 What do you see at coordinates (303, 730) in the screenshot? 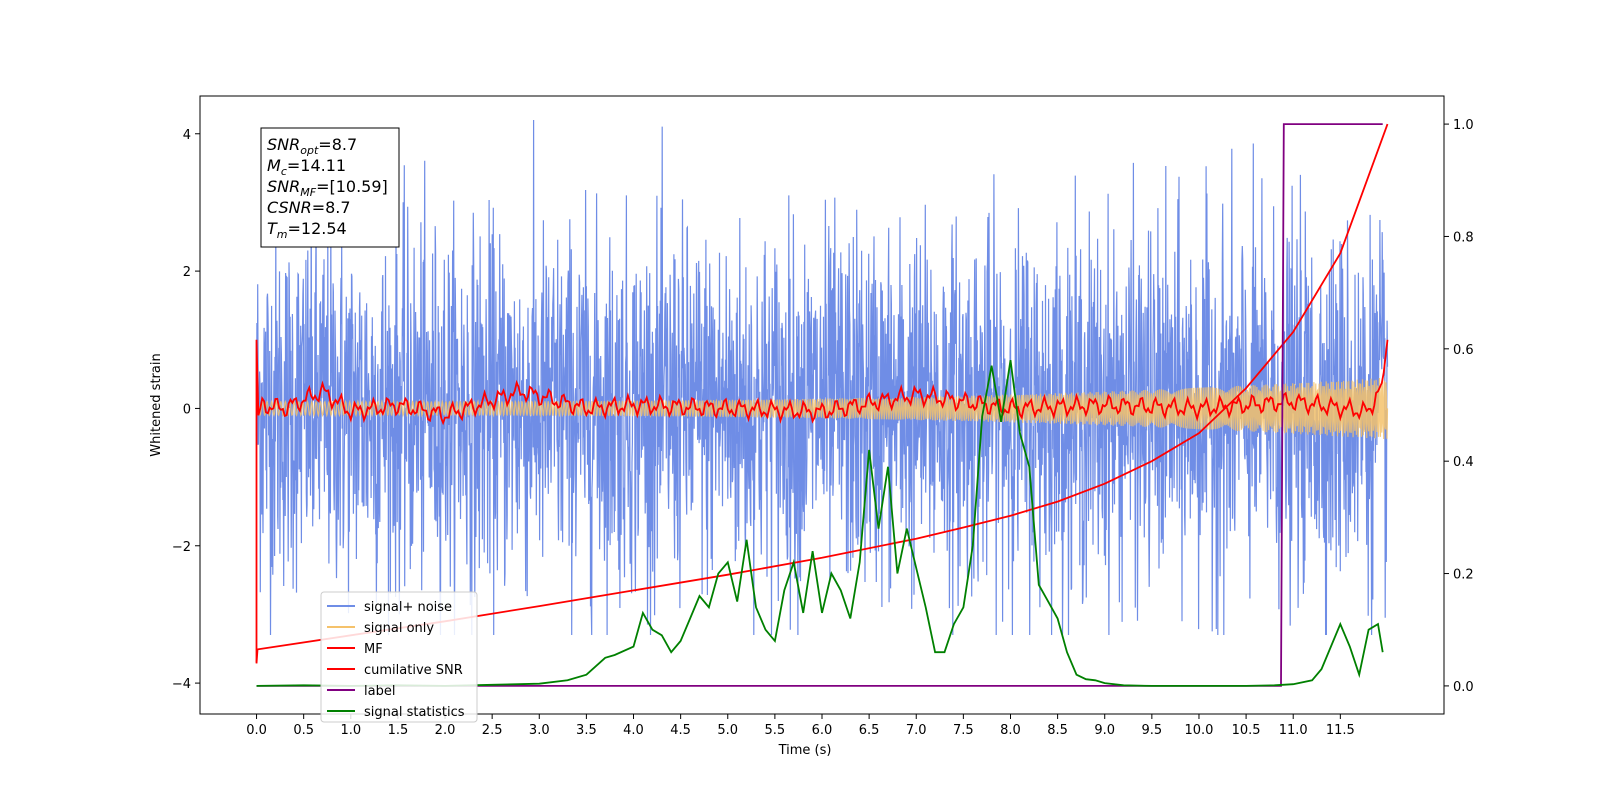
I see `x-tick-label: 0.5` at bounding box center [303, 730].